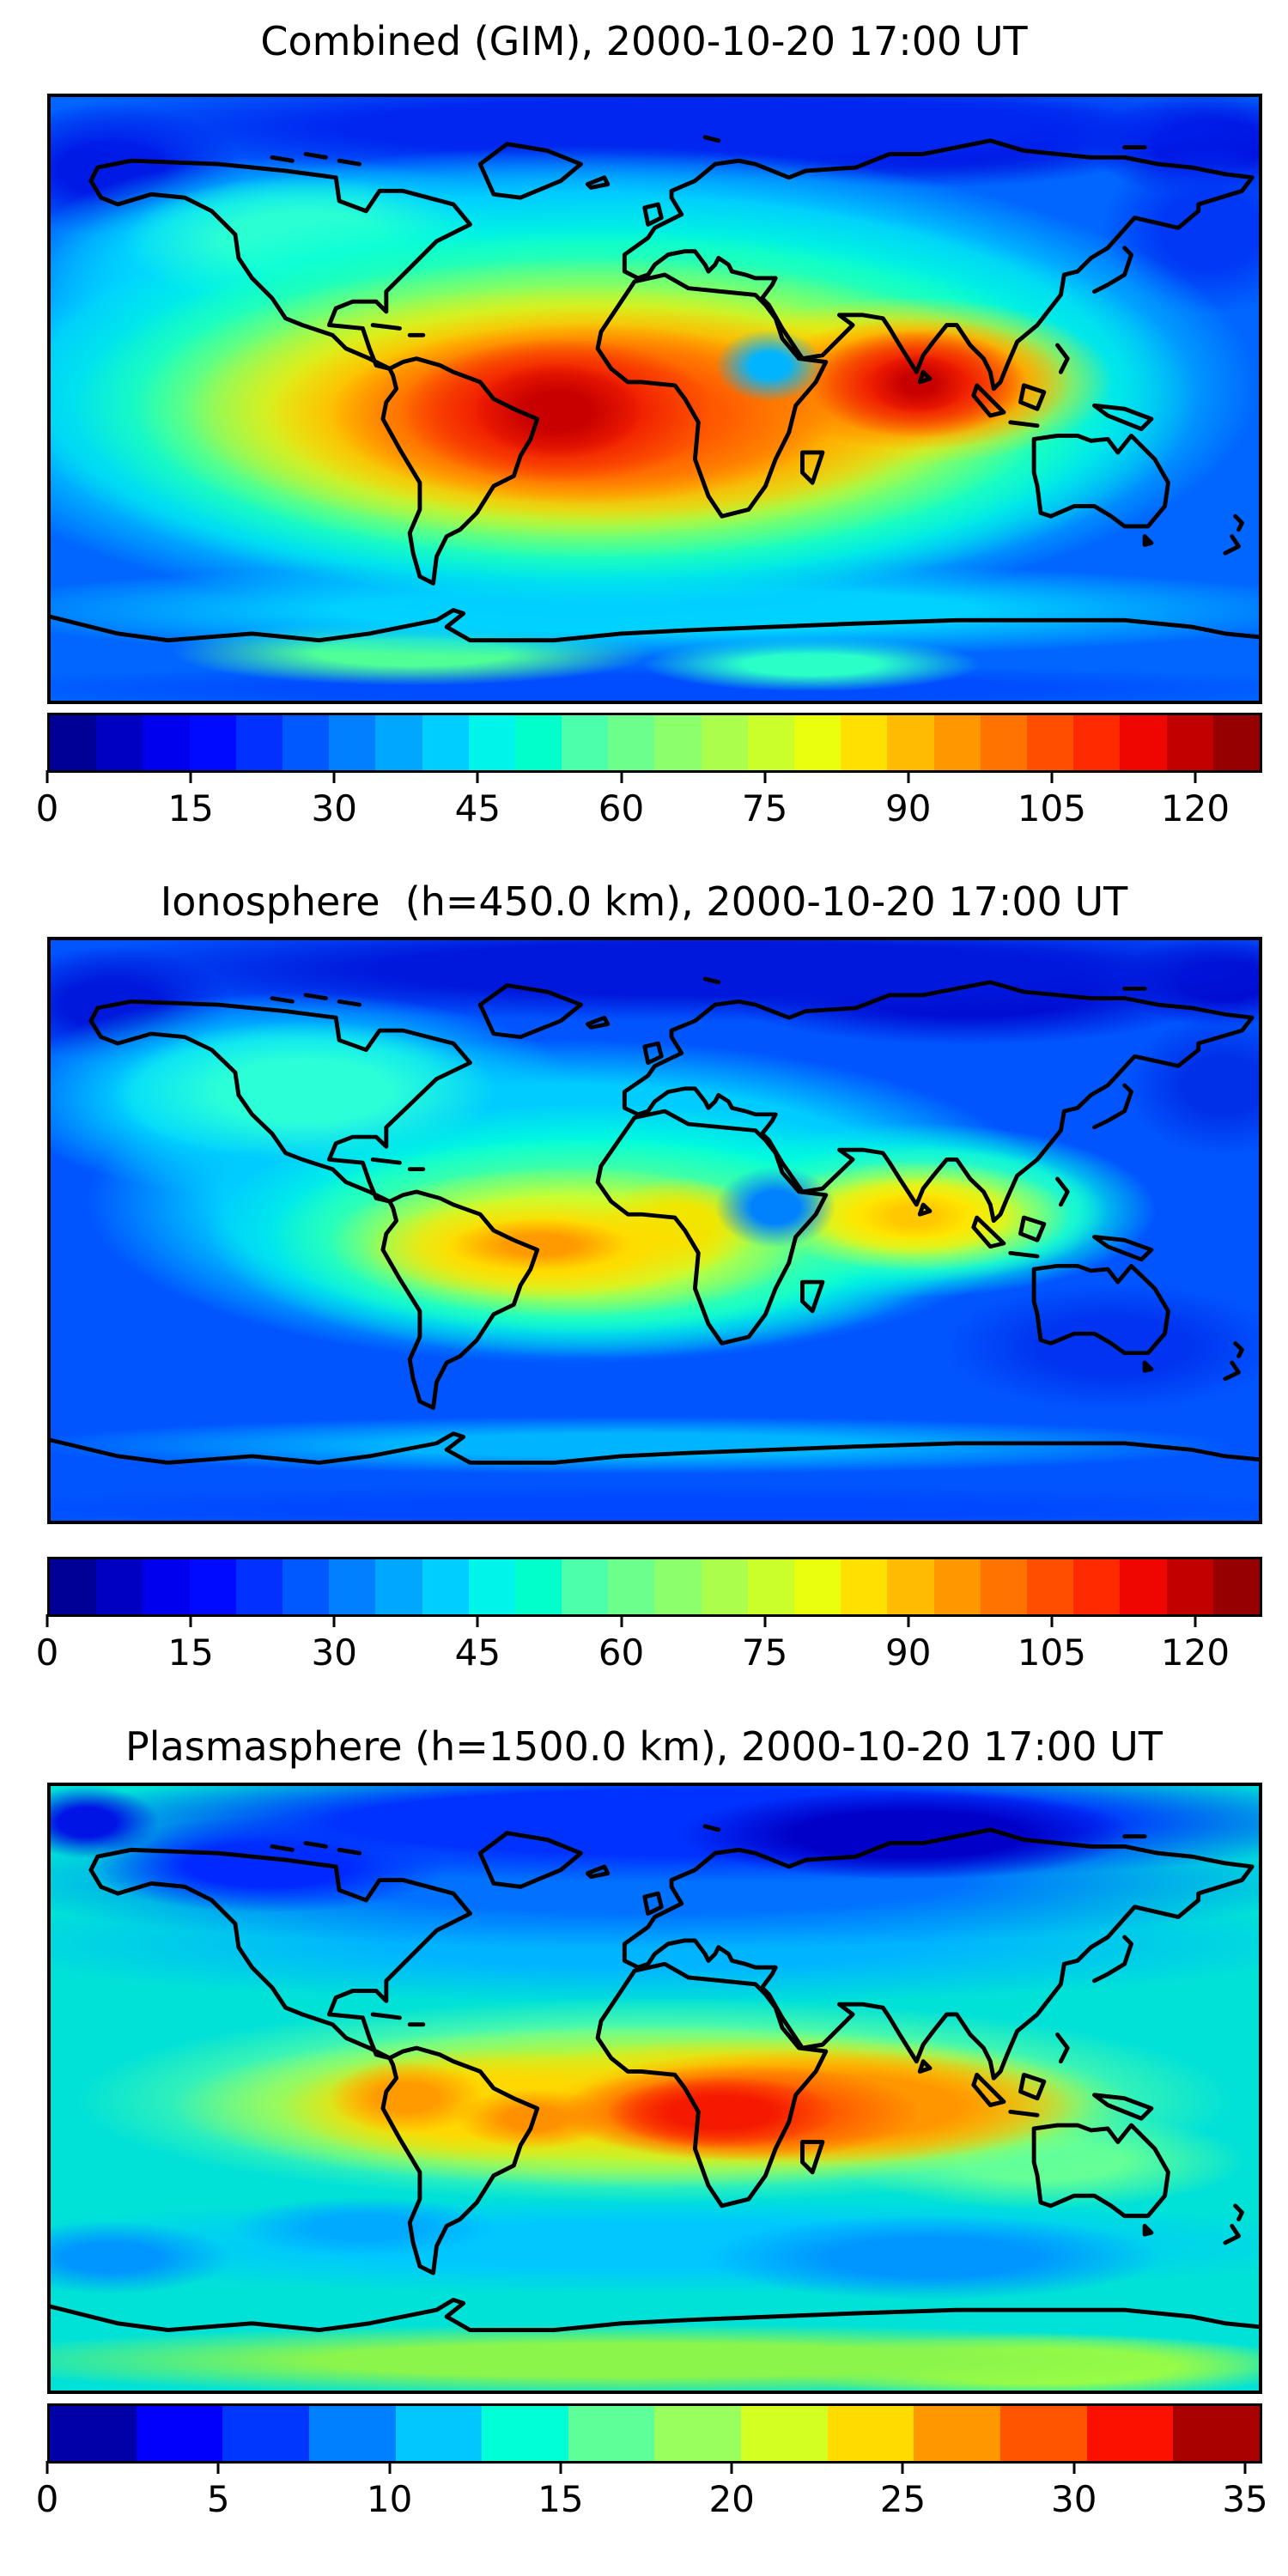 This screenshot has height=2576, width=1288. I want to click on colorbar-tick-label: 20, so click(731, 2499).